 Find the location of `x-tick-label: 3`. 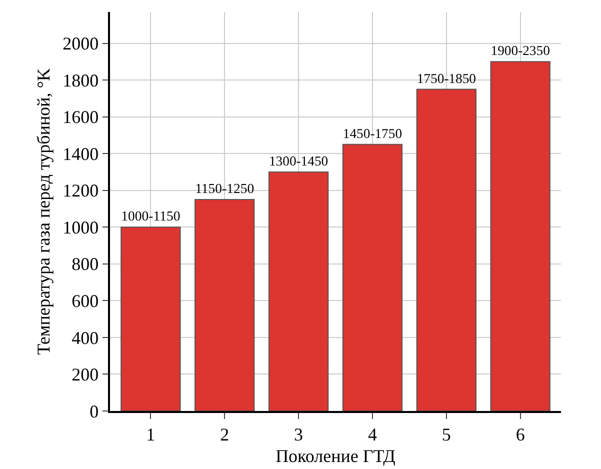

x-tick-label: 3 is located at coordinates (299, 434).